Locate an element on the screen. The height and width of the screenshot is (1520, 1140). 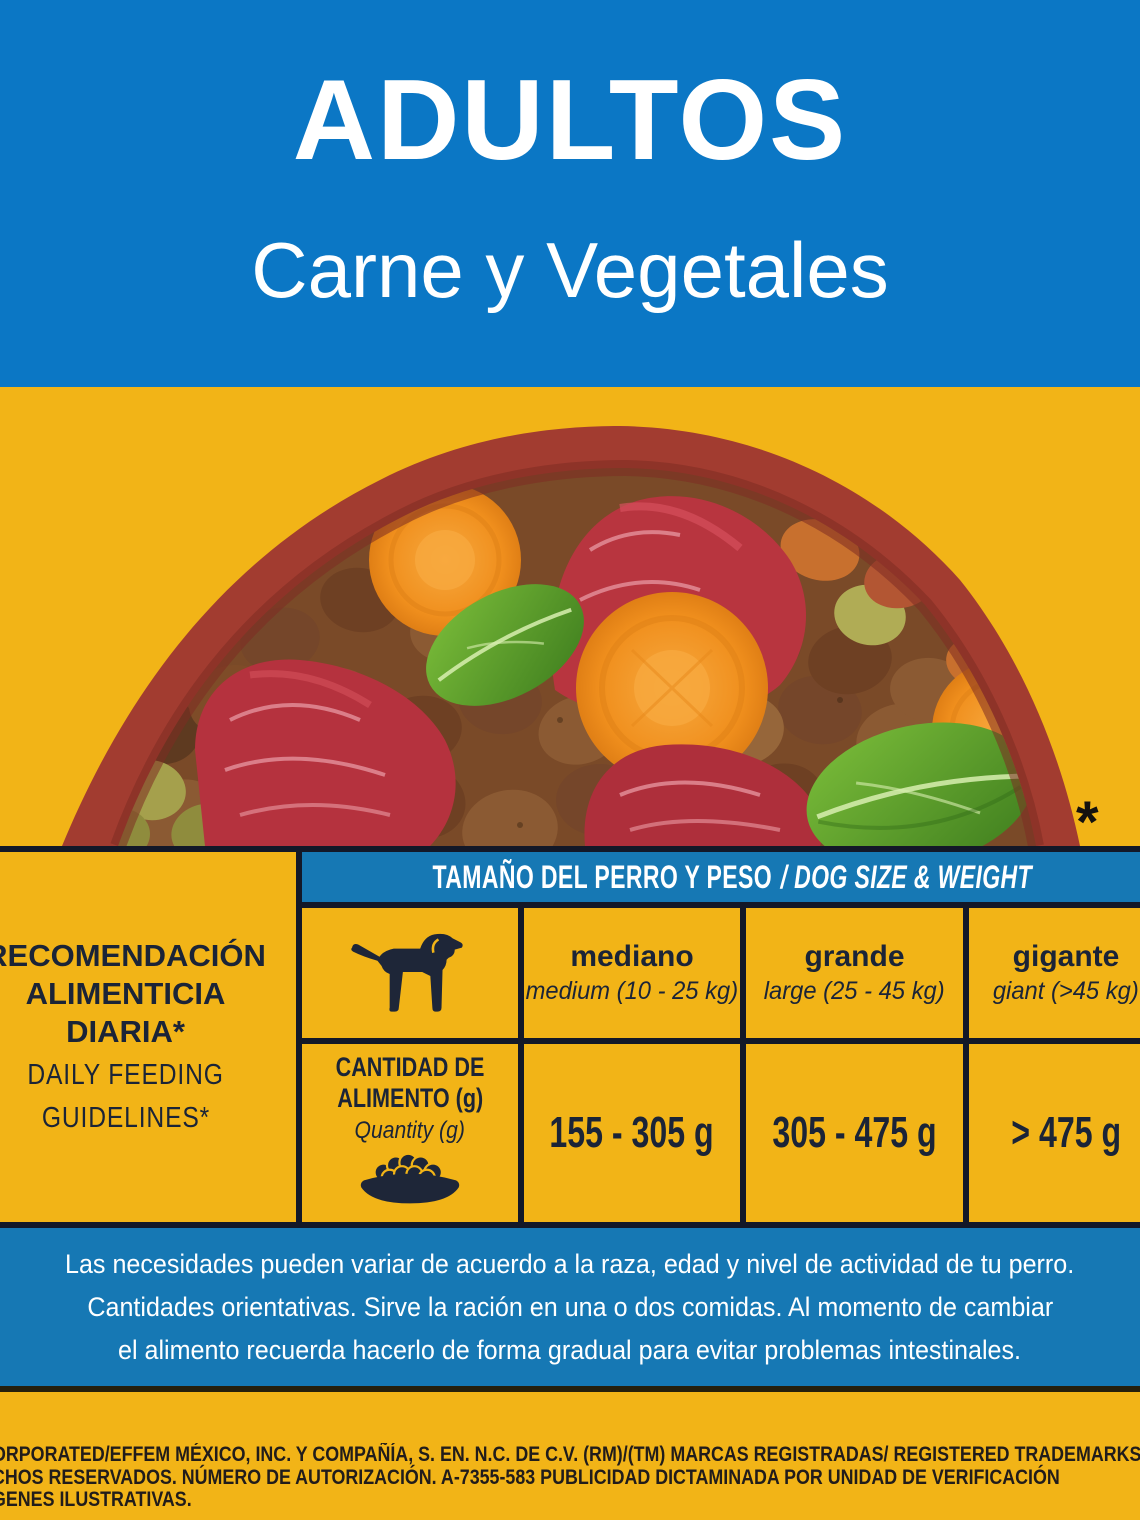
quantity-label-cell: CANTIDAD DE ALIMENTO (g) Quantity (g) is located at coordinates (410, 1133).